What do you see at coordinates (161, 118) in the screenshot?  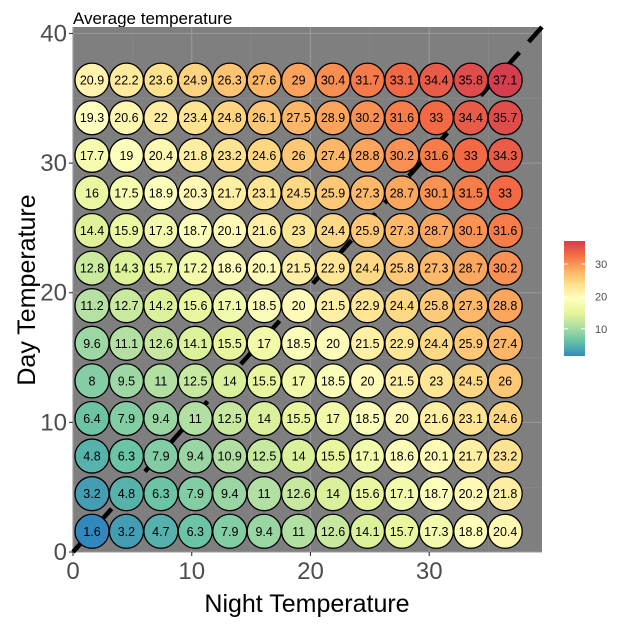 I see `bubble-label: 22` at bounding box center [161, 118].